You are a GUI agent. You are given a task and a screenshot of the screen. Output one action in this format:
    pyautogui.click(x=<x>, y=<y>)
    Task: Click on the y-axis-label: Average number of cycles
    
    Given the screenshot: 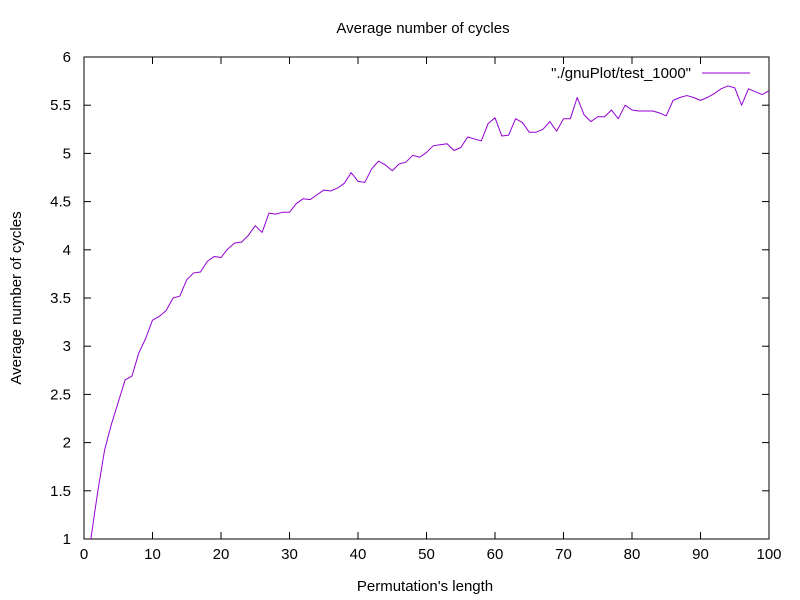 What is the action you would take?
    pyautogui.click(x=16, y=297)
    